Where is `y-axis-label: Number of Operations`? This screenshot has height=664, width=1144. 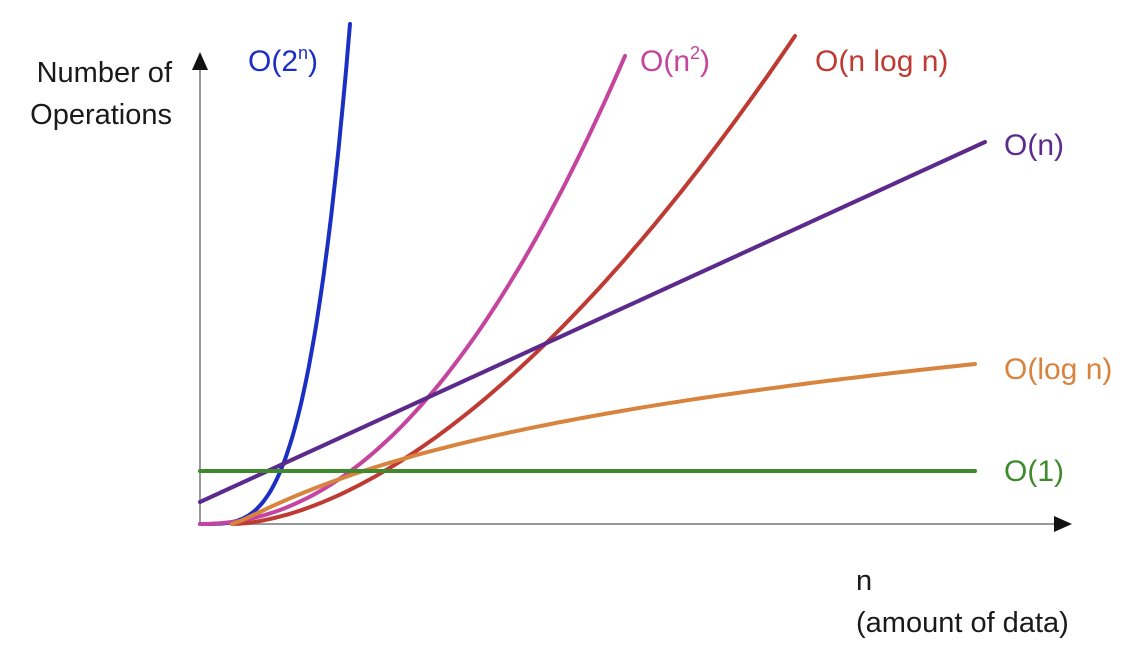 y-axis-label: Number of Operations is located at coordinates (95, 94).